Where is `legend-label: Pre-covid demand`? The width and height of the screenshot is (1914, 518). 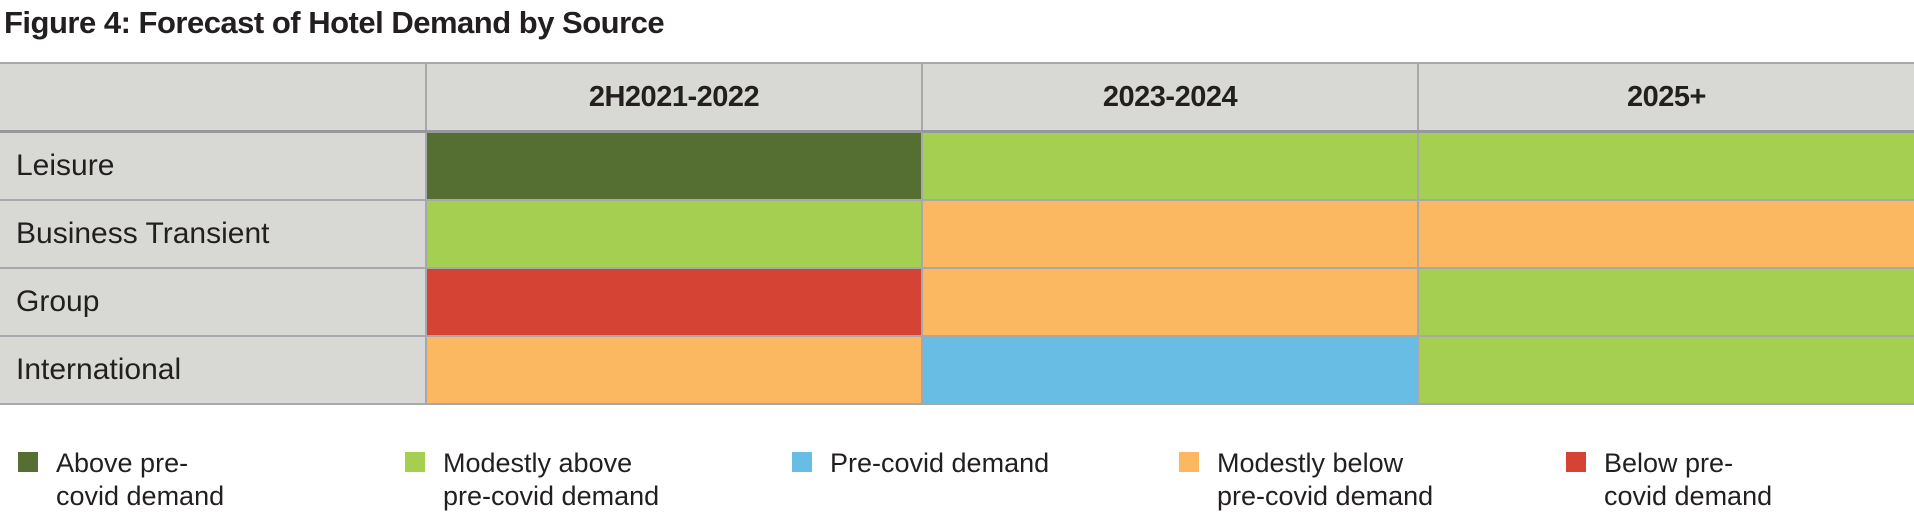 legend-label: Pre-covid demand is located at coordinates (940, 463).